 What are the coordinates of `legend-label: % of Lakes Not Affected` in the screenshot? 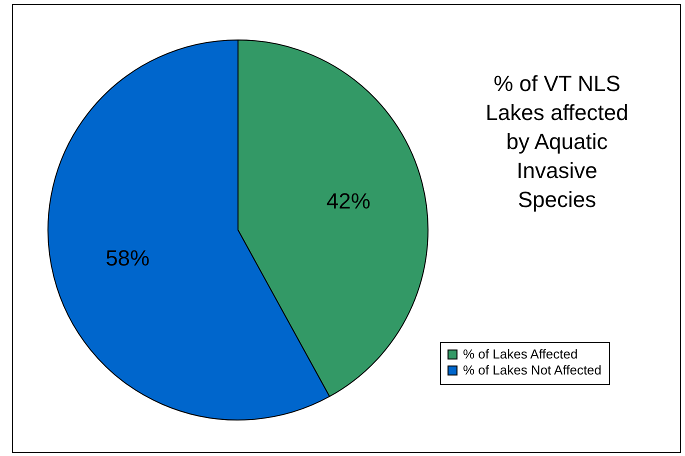 It's located at (532, 370).